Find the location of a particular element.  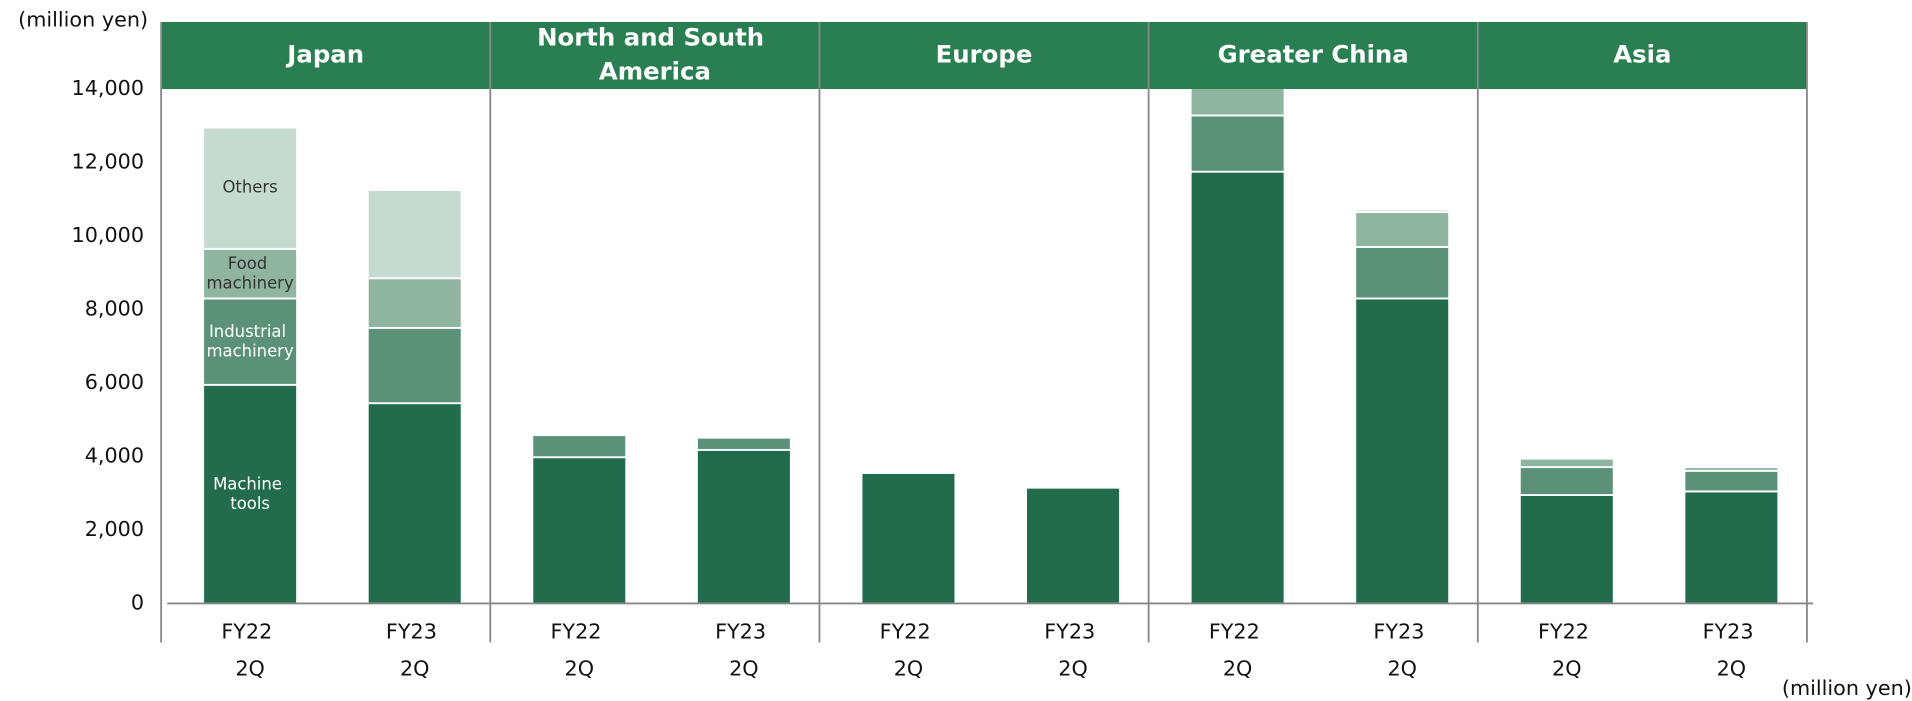

group-label: Greater China is located at coordinates (1313, 53).